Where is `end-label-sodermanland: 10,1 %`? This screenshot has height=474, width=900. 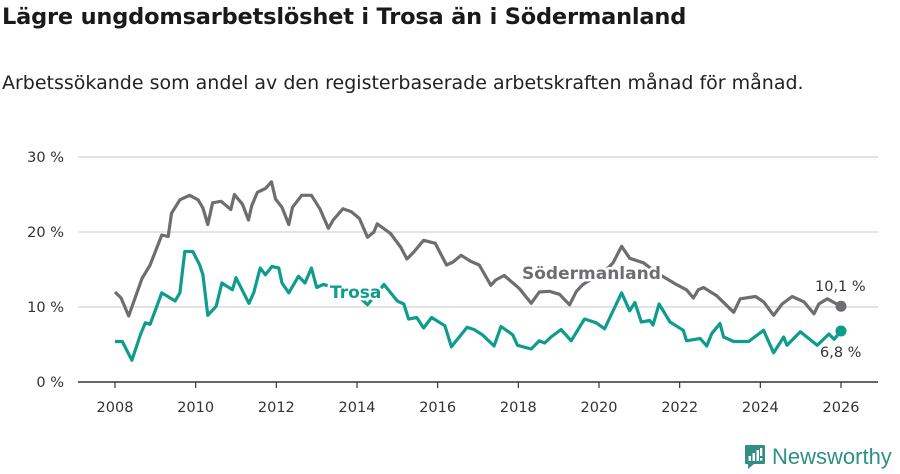
end-label-sodermanland: 10,1 % is located at coordinates (840, 287).